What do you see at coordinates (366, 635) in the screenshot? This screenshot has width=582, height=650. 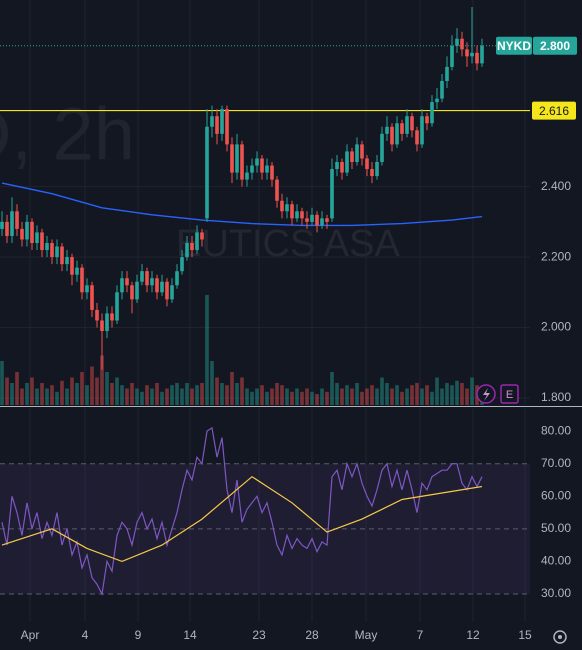 I see `x-tick-label: May` at bounding box center [366, 635].